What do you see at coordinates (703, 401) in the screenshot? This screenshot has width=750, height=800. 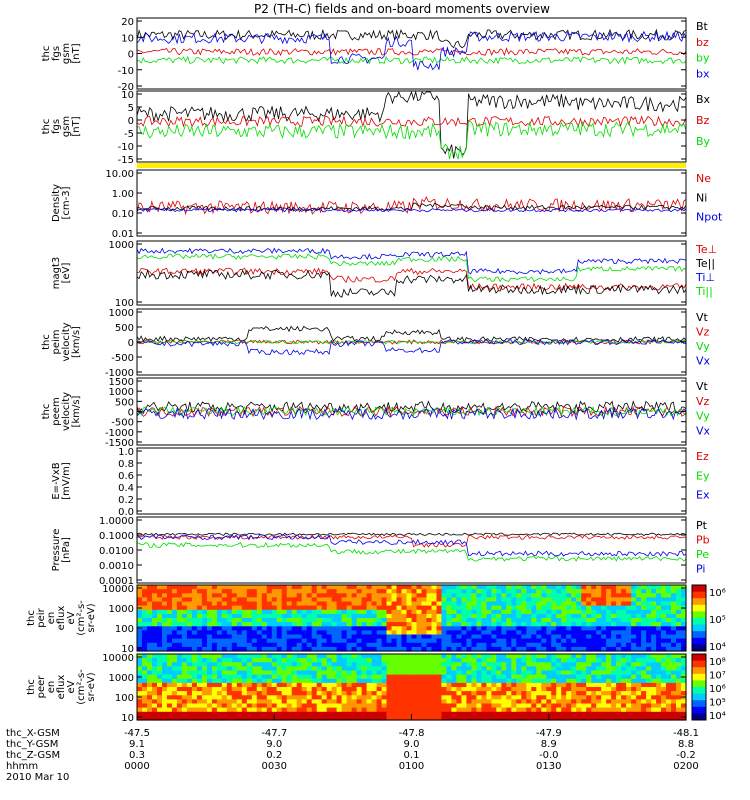 I see `legend-entry: Vz` at bounding box center [703, 401].